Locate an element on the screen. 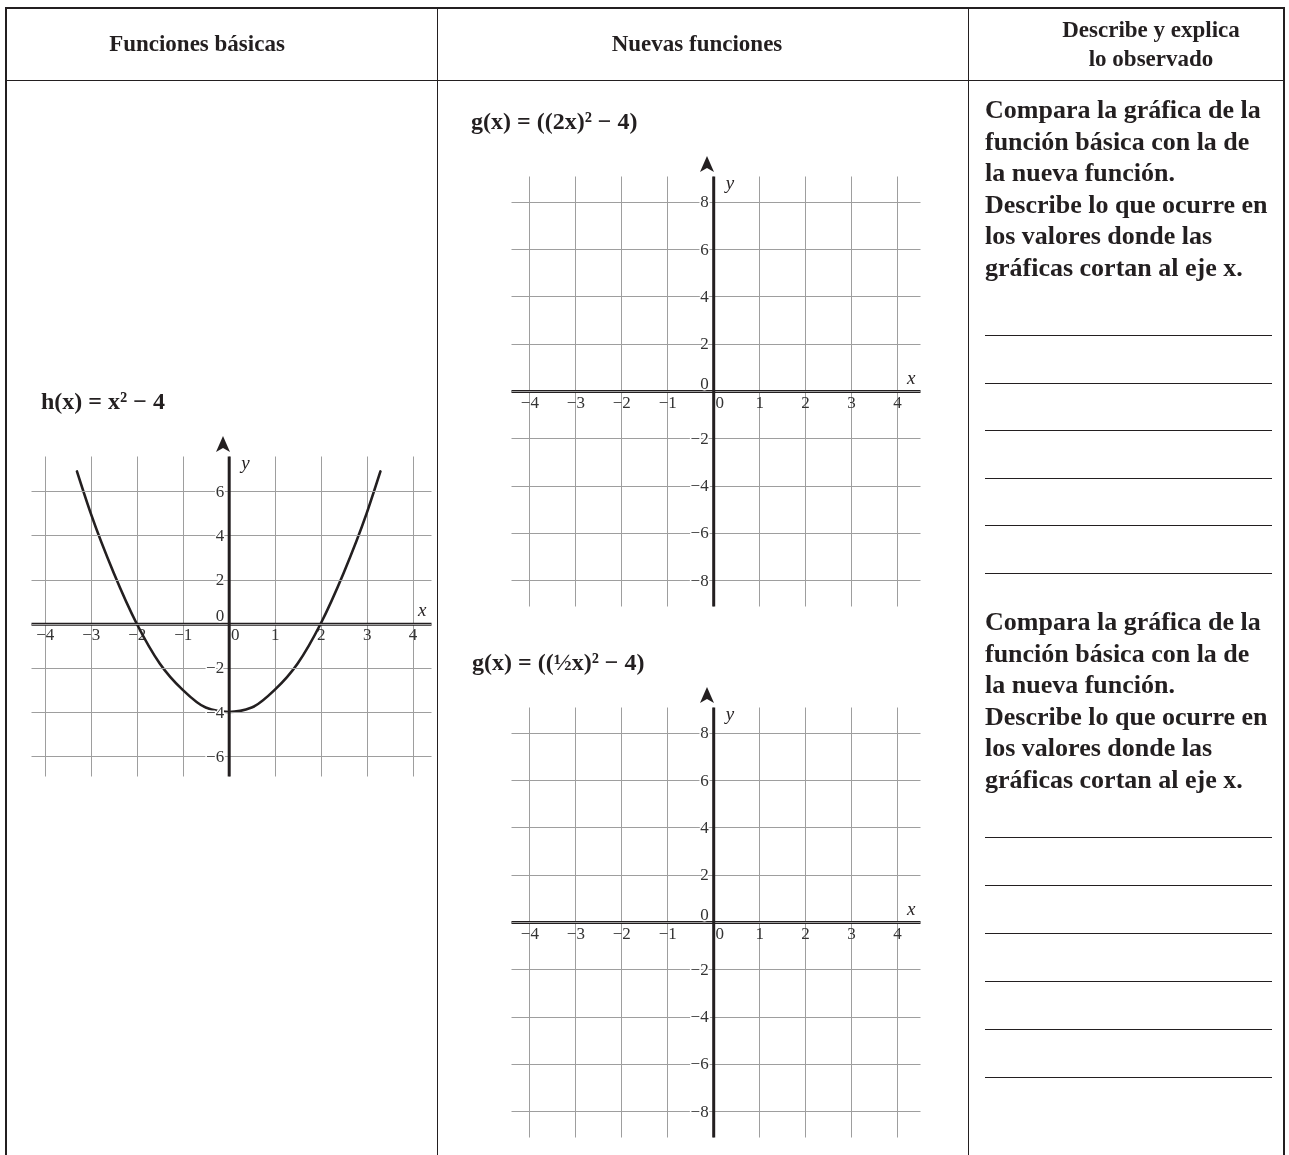 The image size is (1289, 1155). chart-title: h(x) = x² − 4 is located at coordinates (103, 401).